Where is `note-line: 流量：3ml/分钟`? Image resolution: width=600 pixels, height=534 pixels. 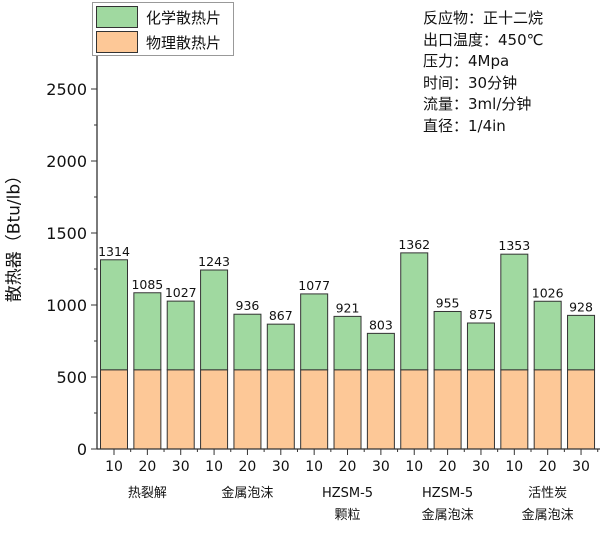
note-line: 流量：3ml/分钟 is located at coordinates (477, 104).